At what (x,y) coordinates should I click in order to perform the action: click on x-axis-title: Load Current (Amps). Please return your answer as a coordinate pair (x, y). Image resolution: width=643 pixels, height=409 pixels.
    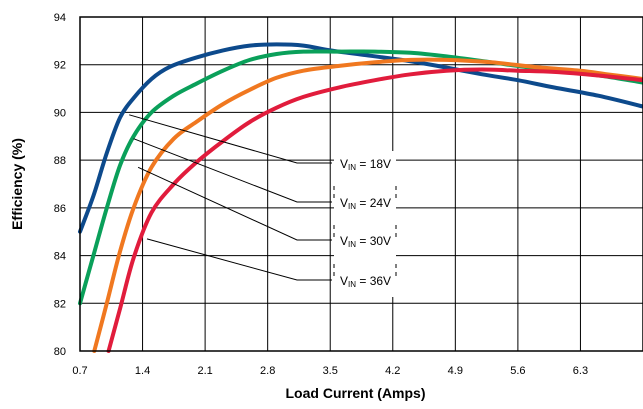
    Looking at the image, I should click on (356, 393).